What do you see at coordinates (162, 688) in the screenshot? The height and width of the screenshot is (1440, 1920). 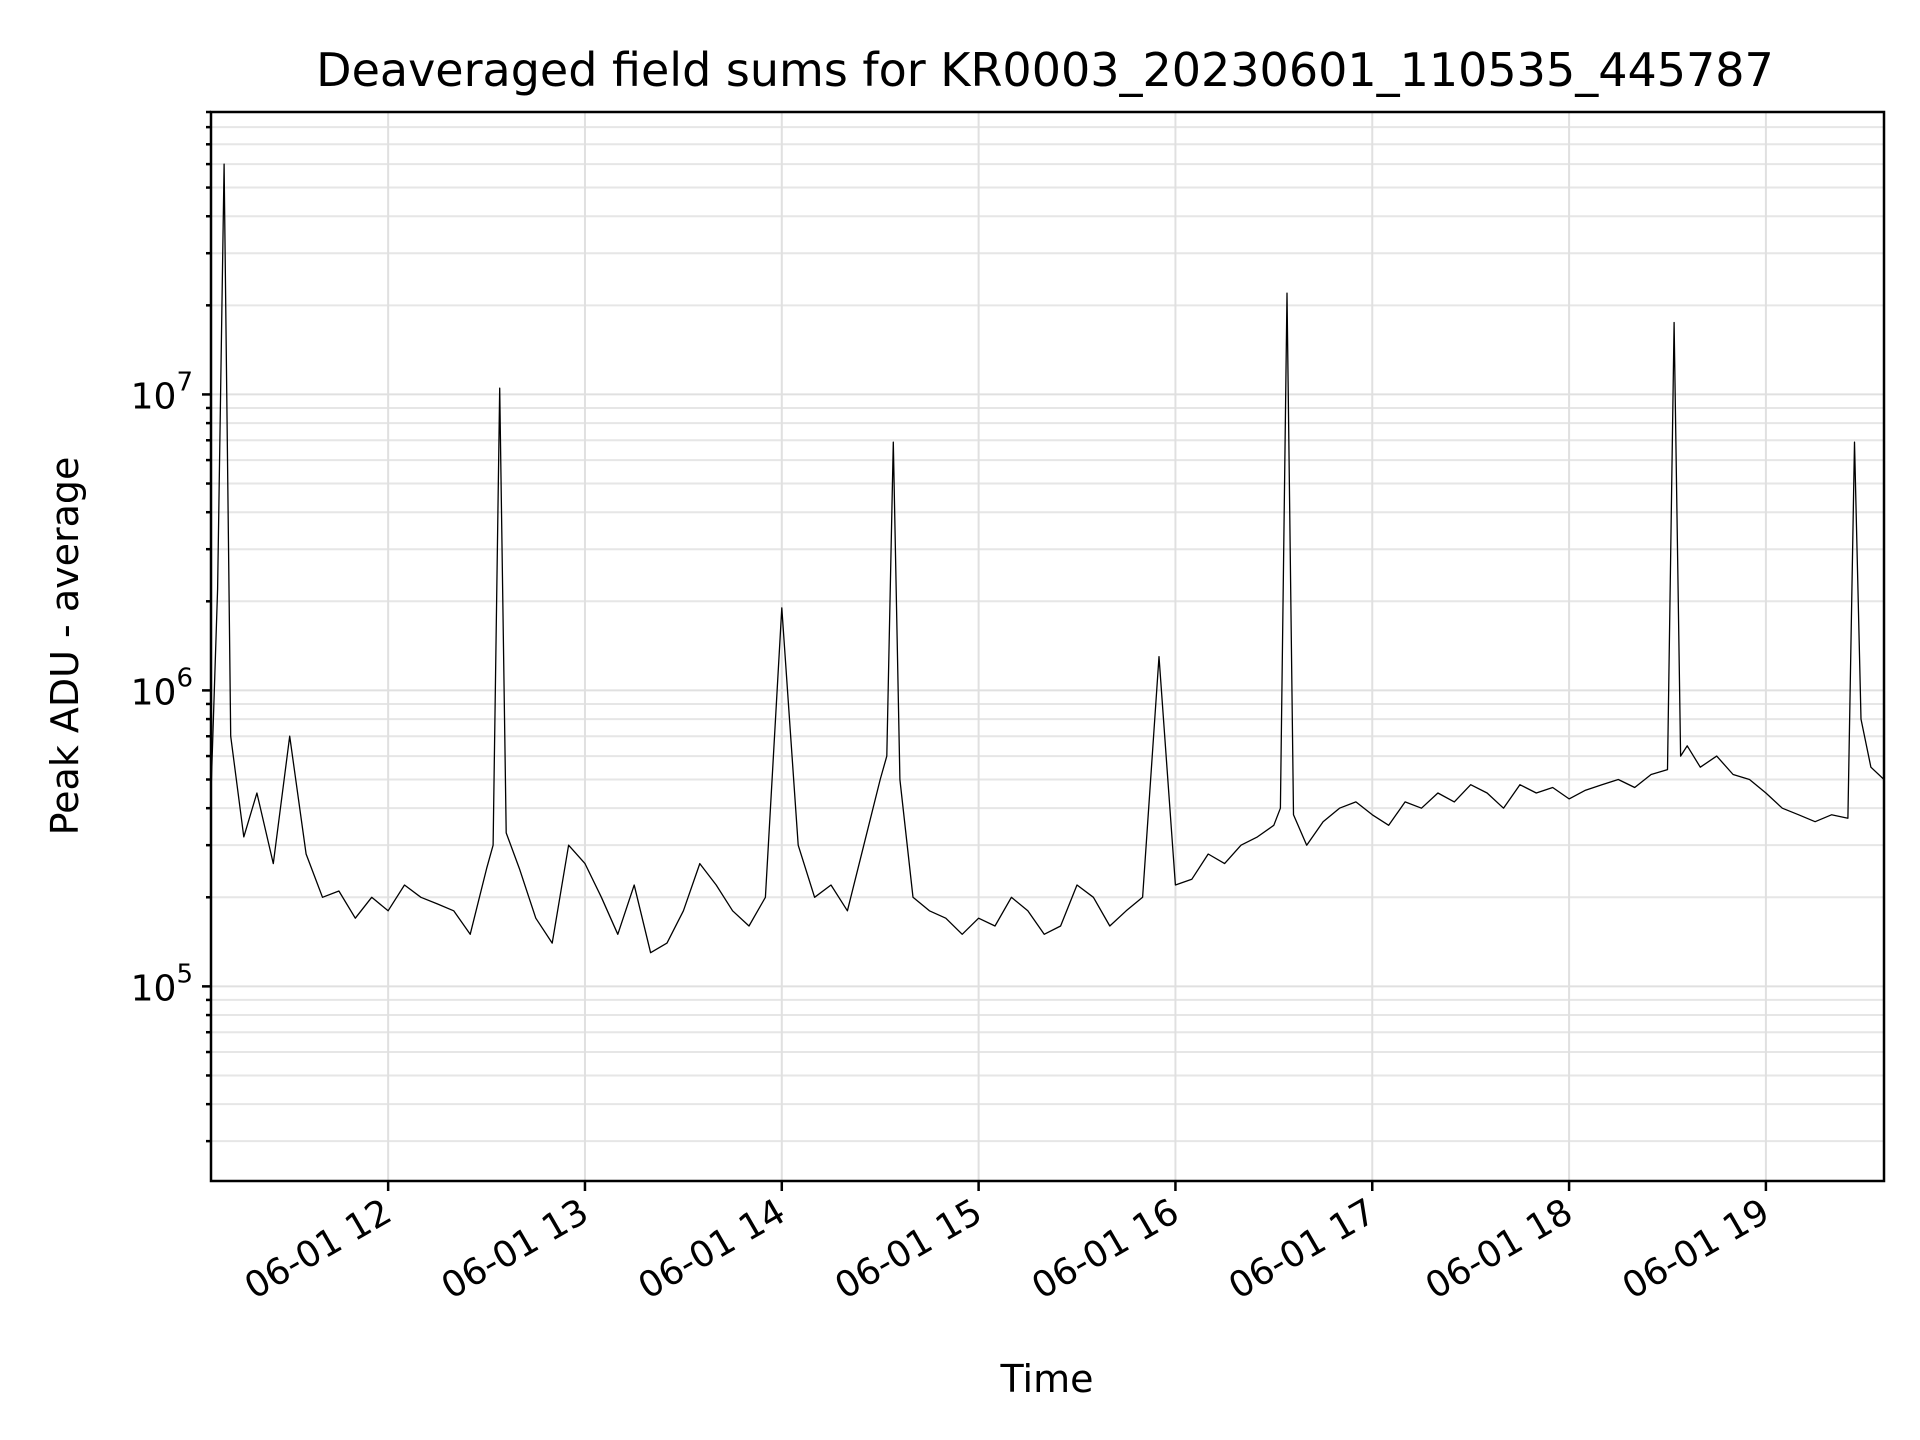 I see `y-tick-label: 10⁶` at bounding box center [162, 688].